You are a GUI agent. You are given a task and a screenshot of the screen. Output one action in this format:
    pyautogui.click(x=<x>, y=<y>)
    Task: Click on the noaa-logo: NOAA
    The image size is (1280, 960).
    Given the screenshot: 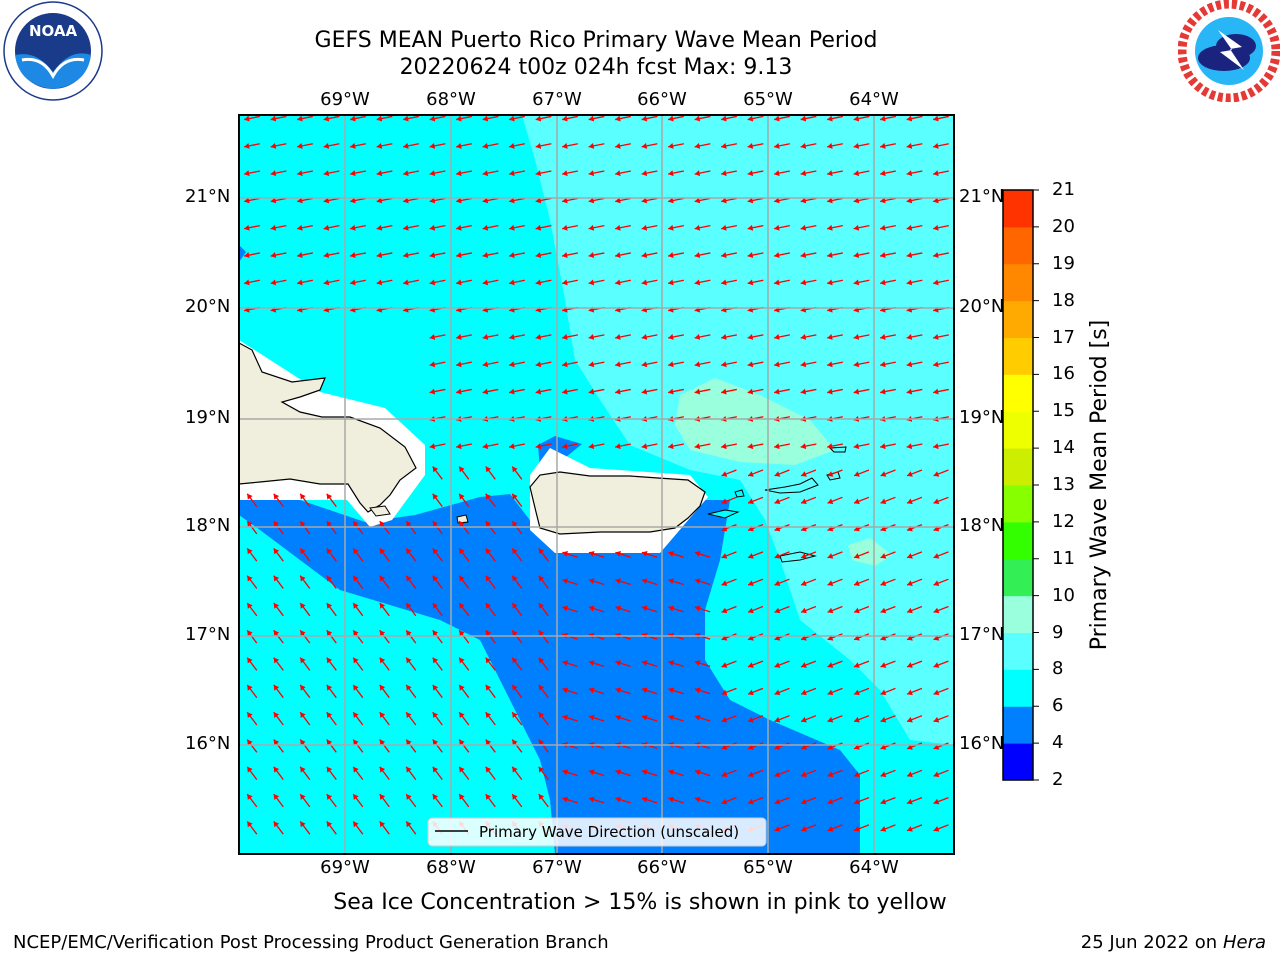 What is the action you would take?
    pyautogui.click(x=53, y=51)
    